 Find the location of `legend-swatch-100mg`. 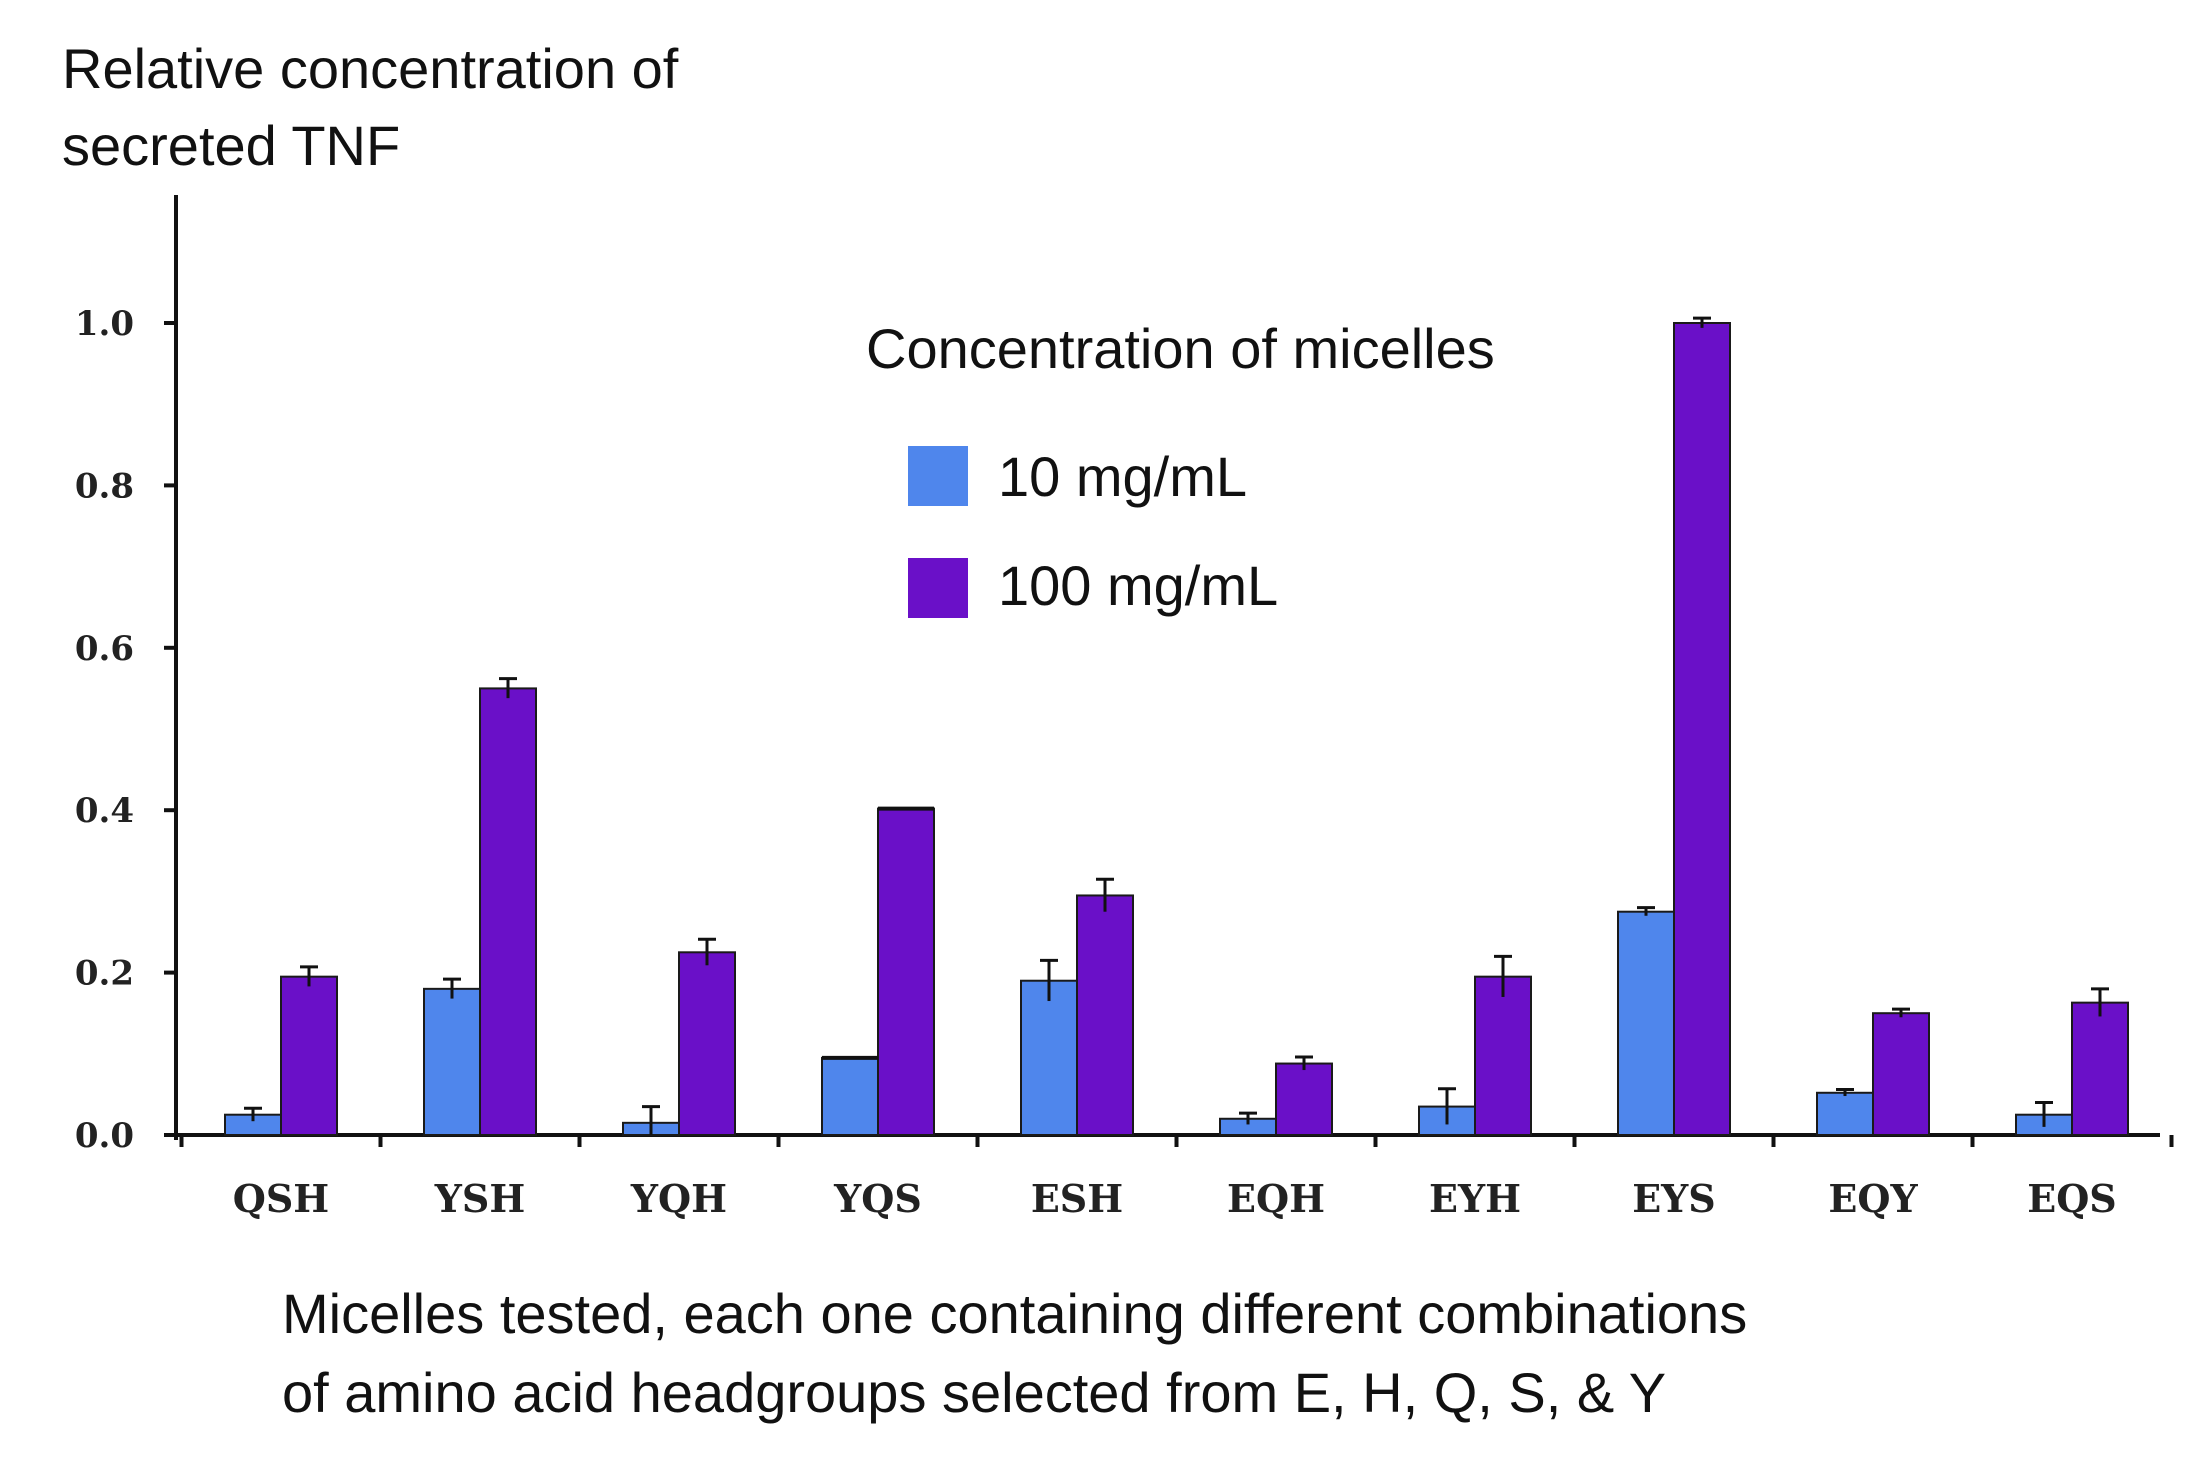

legend-swatch-100mg is located at coordinates (938, 588).